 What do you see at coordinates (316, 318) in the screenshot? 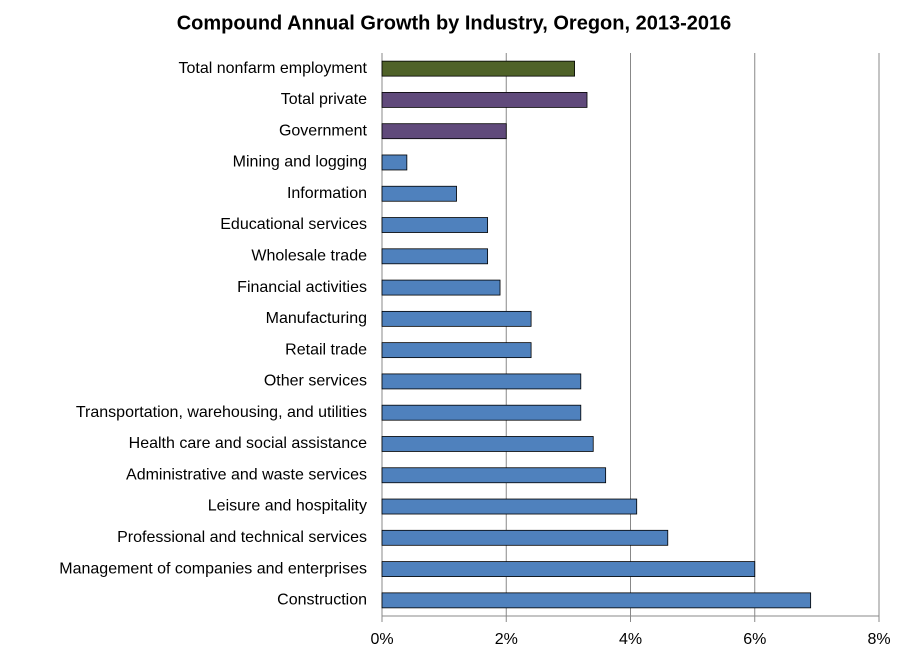
I see `y-tick-label: Manufacturing` at bounding box center [316, 318].